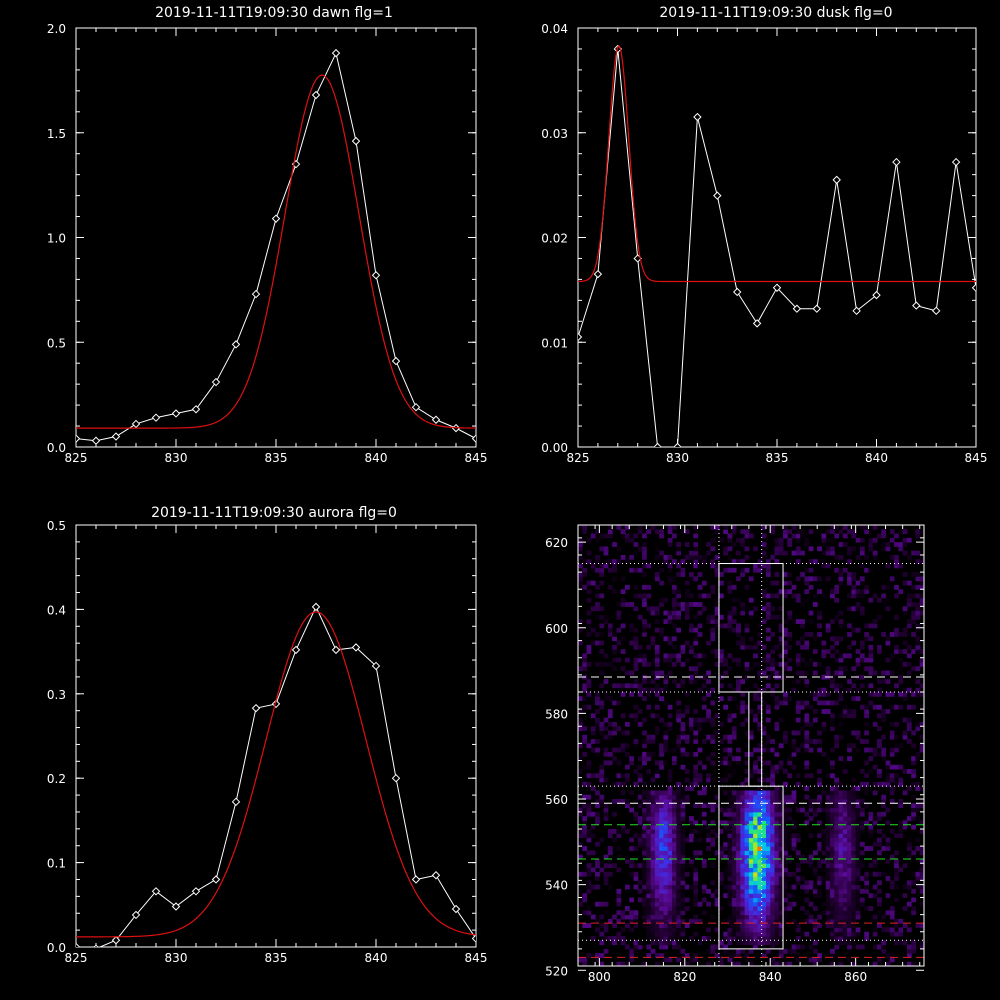 Image resolution: width=1000 pixels, height=1000 pixels. Describe the element at coordinates (56, 29) in the screenshot. I see `y-tick-label: 2.0` at that location.